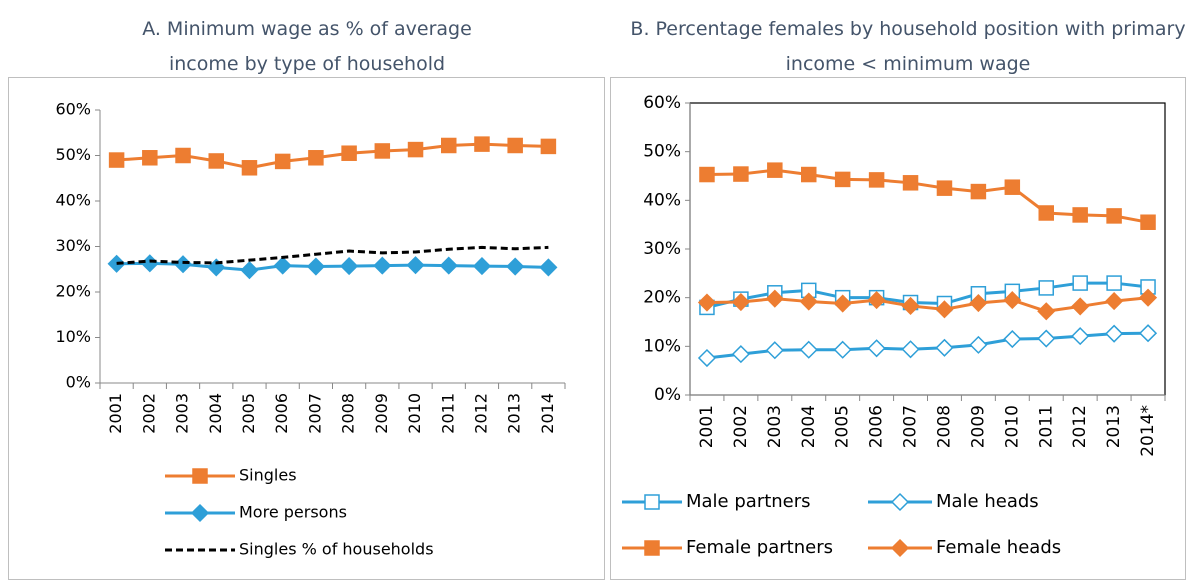 The image size is (1193, 580). Describe the element at coordinates (741, 426) in the screenshot. I see `x-tick-label: 2002` at that location.